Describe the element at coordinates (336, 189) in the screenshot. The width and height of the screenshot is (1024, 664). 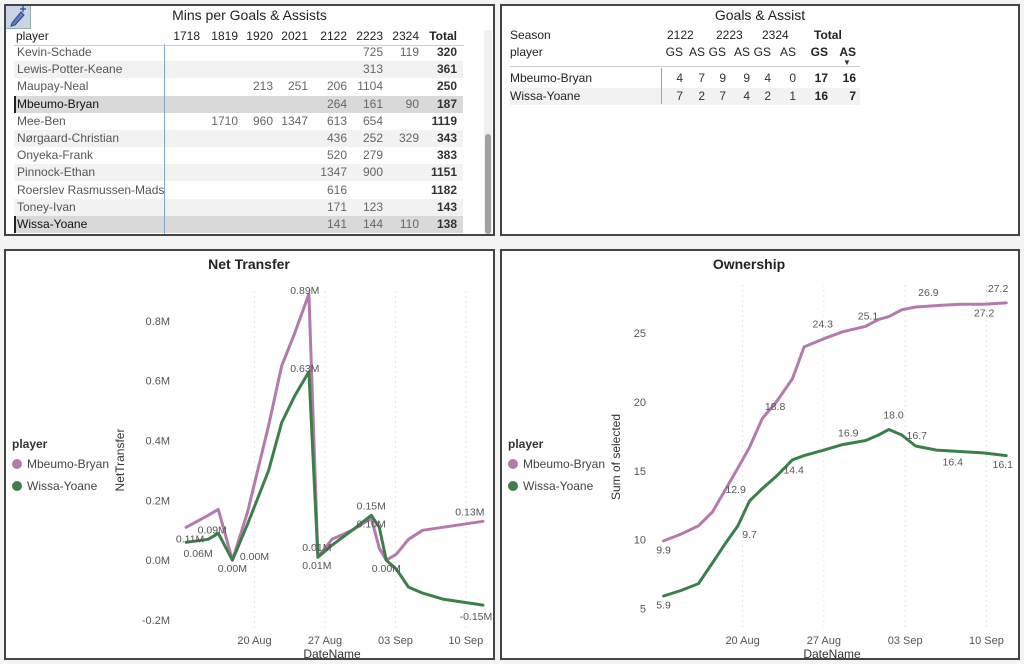
I see `mins-value: 616` at that location.